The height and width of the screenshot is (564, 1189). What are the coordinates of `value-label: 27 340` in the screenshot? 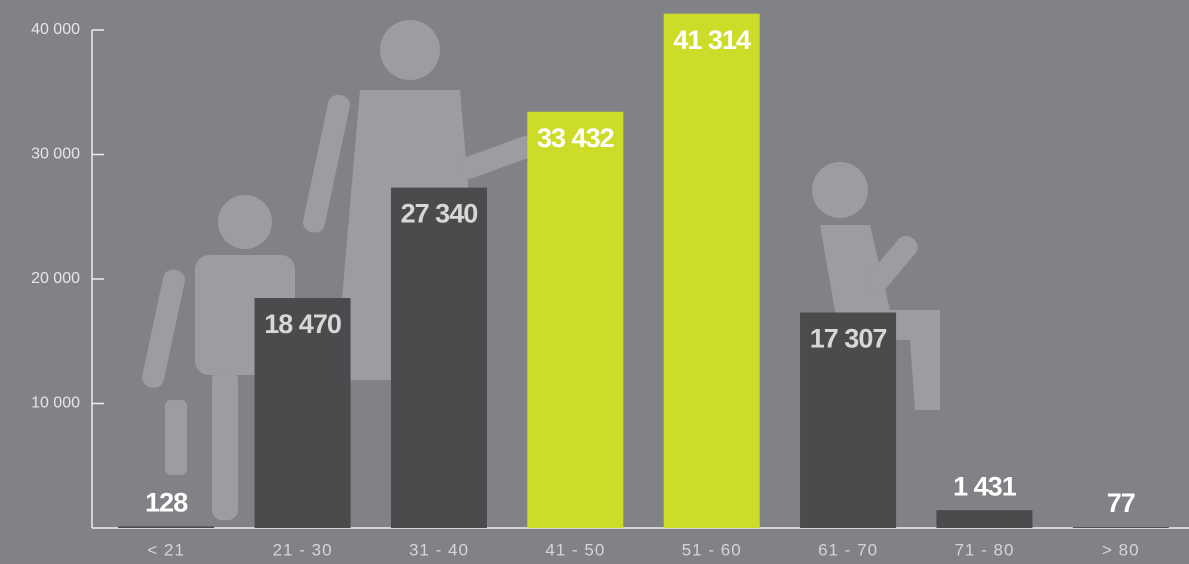 It's located at (439, 214).